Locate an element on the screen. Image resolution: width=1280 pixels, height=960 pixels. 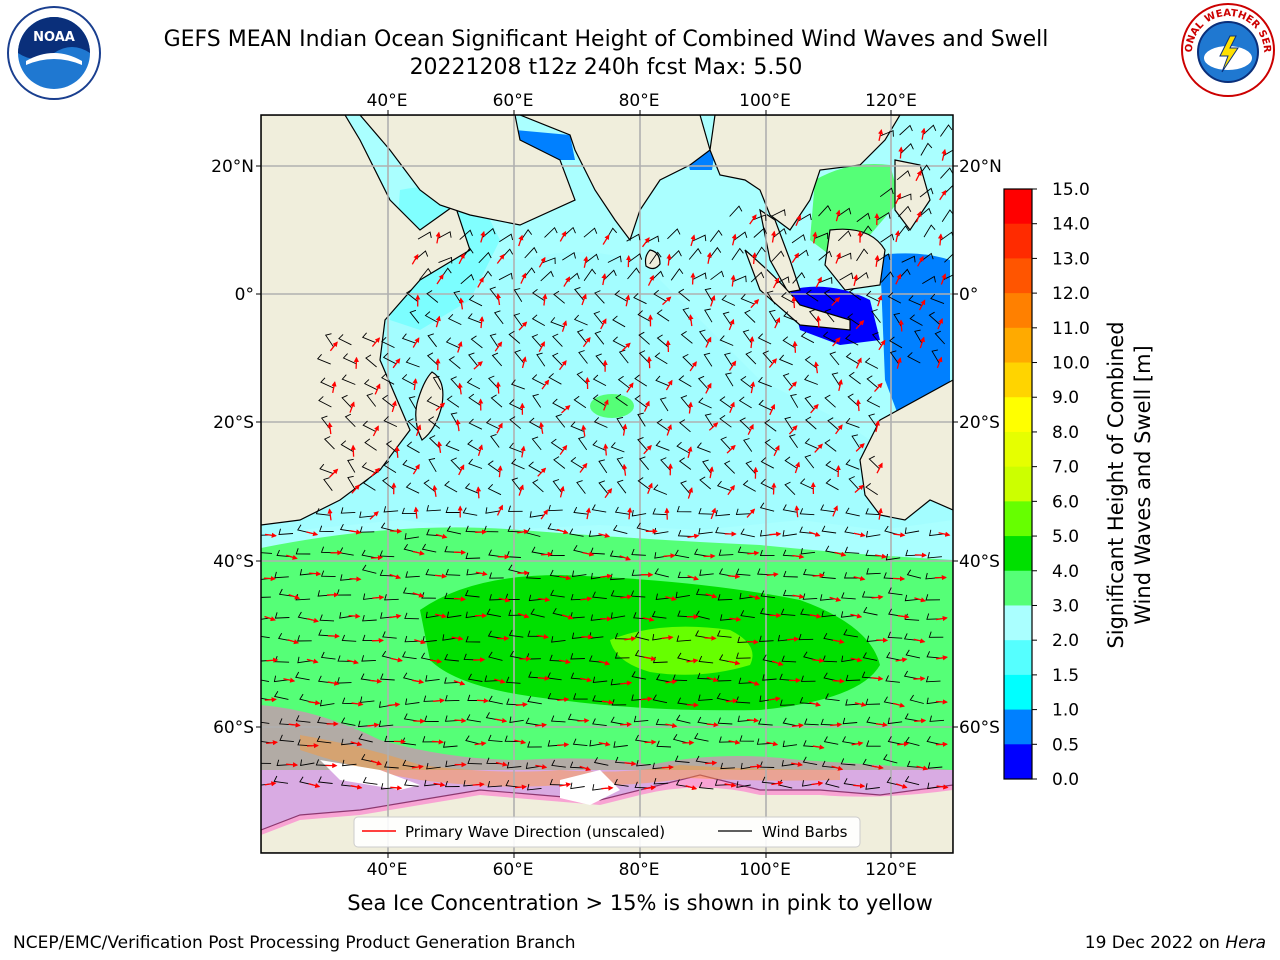
lon-label-top-100e: 100°E is located at coordinates (765, 101).